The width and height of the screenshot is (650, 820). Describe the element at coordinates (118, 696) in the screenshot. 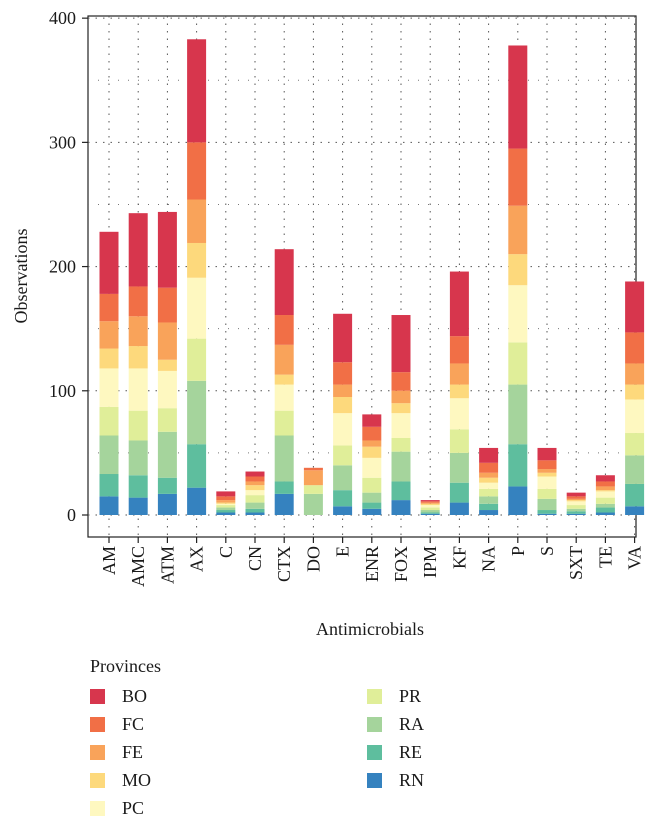

I see `legend-item: BO` at that location.